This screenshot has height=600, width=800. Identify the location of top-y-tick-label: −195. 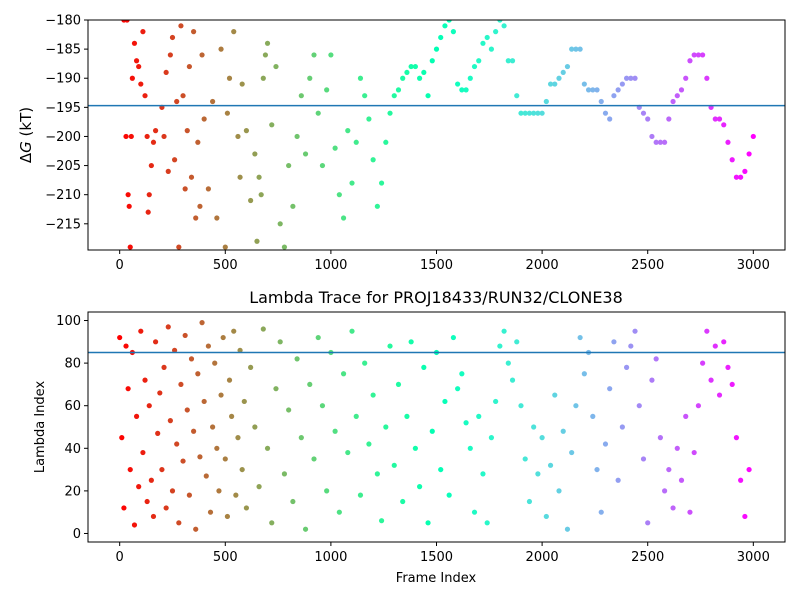
(63, 108).